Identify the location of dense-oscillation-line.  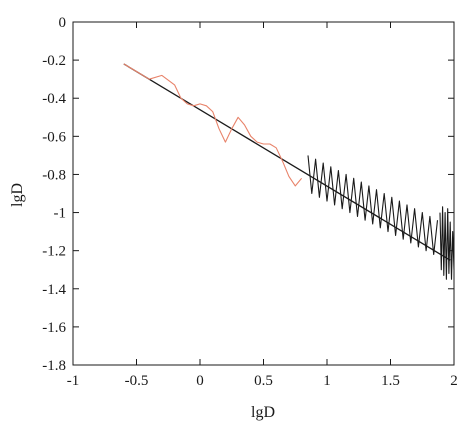
(447, 243).